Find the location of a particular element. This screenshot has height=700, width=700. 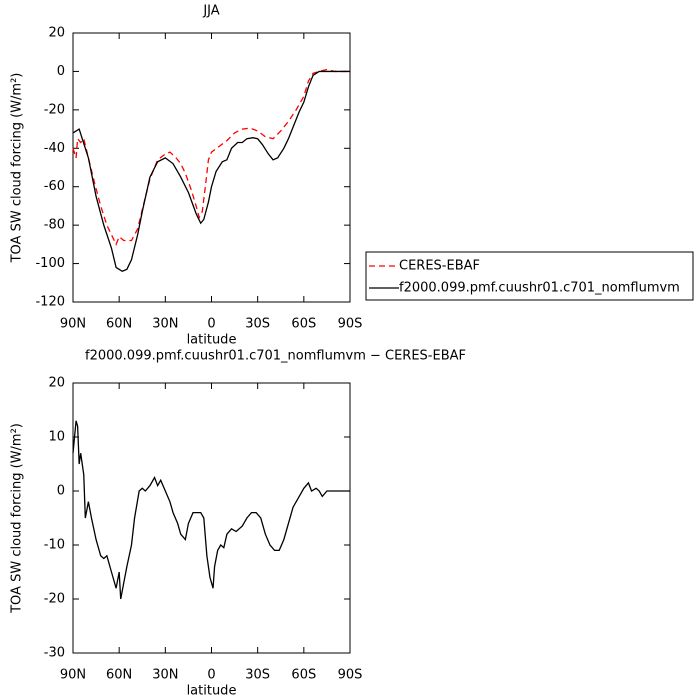

y-tick-label: -30 is located at coordinates (54, 653).